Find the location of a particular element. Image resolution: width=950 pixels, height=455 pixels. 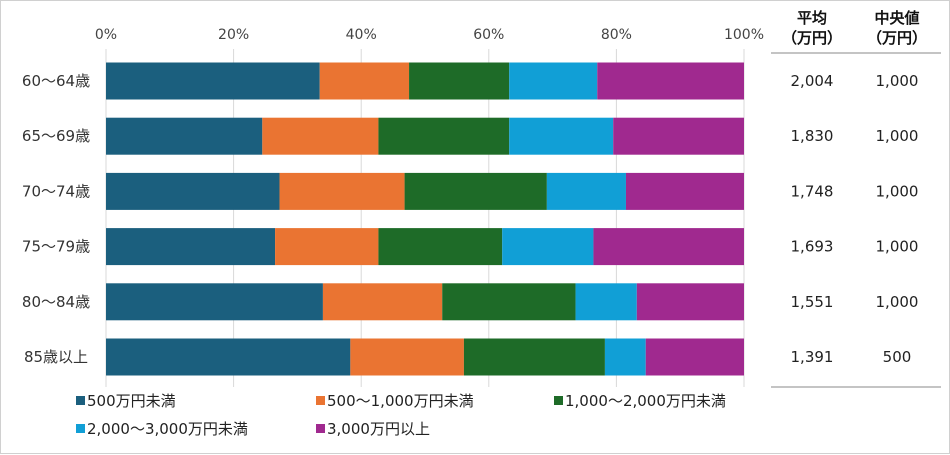

category-label: 65～69歳 is located at coordinates (56, 136).